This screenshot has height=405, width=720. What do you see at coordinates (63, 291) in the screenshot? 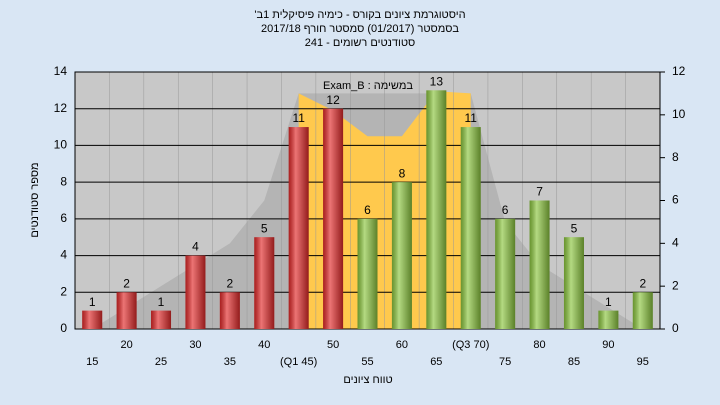
I see `y-tick-label: 2` at bounding box center [63, 291].